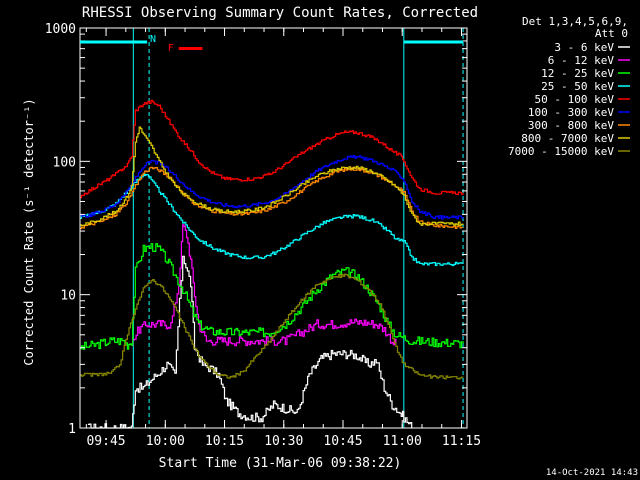 This screenshot has height=480, width=640. What do you see at coordinates (461, 441) in the screenshot?
I see `x-tick-label-6: 11:15` at bounding box center [461, 441].